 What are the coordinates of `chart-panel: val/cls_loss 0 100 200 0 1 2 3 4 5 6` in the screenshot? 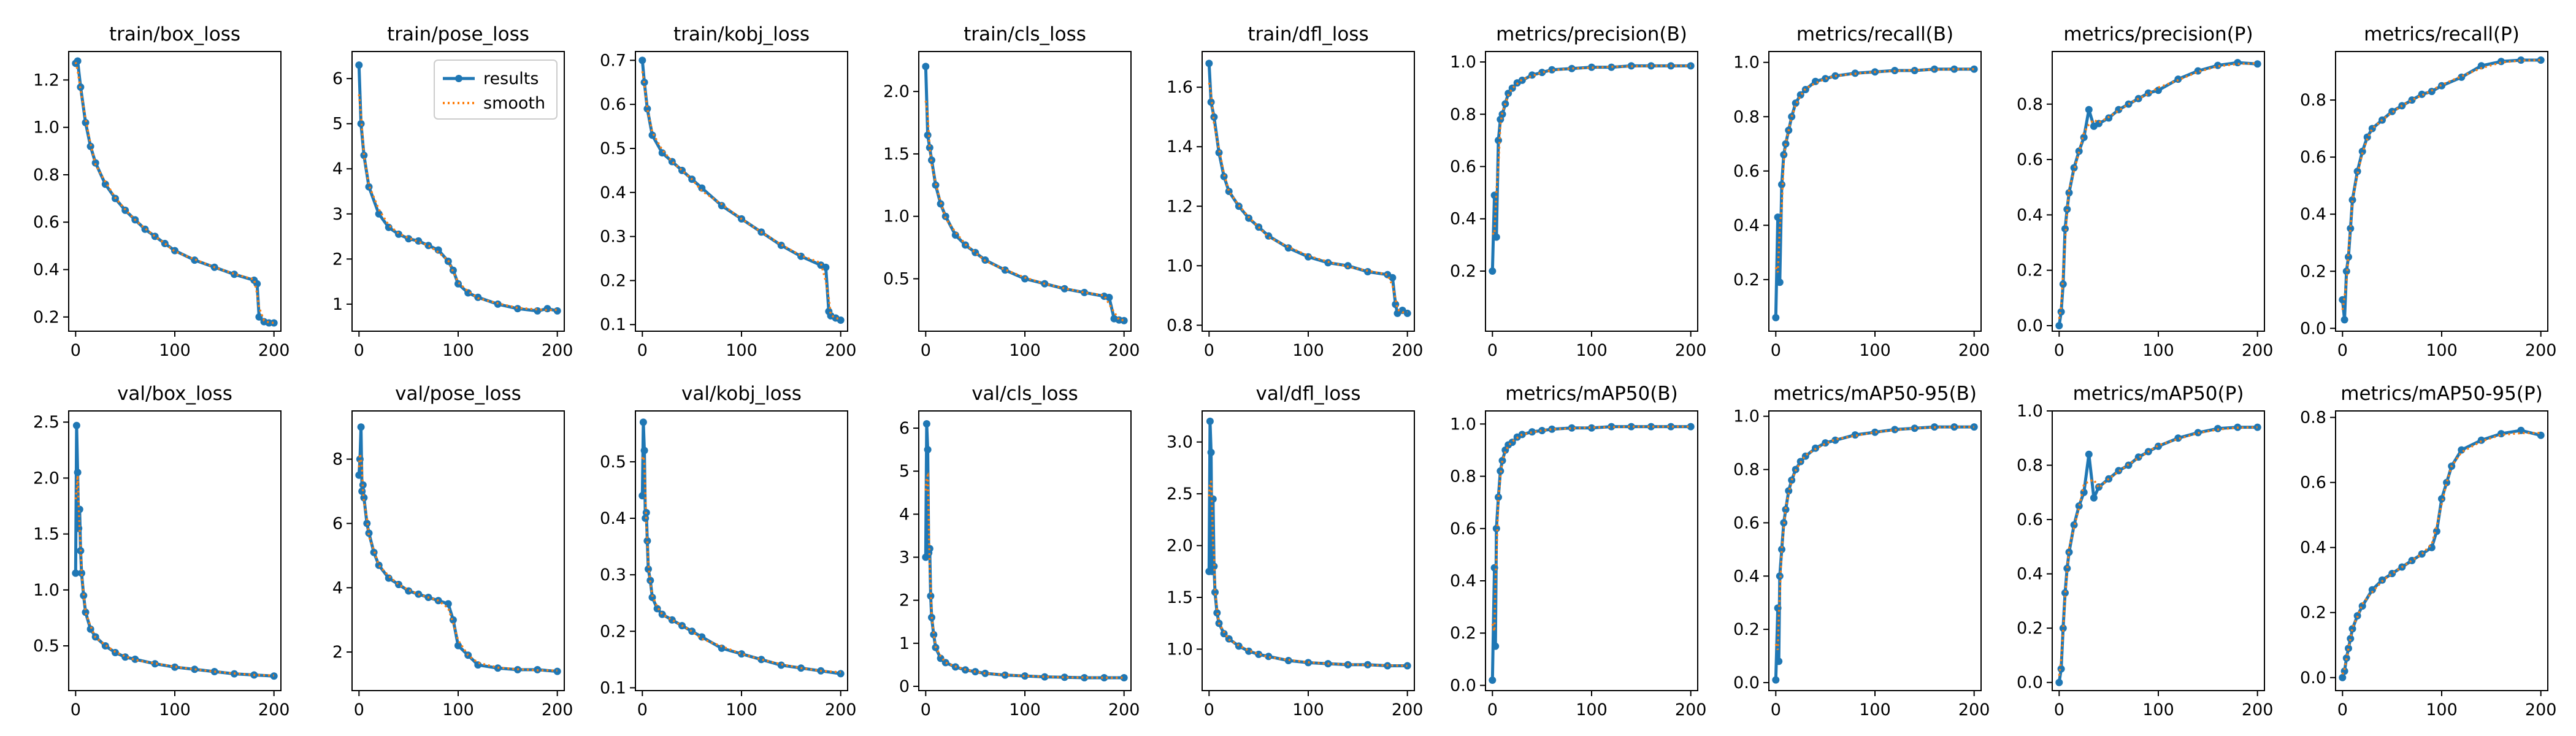 It's located at (1019, 551).